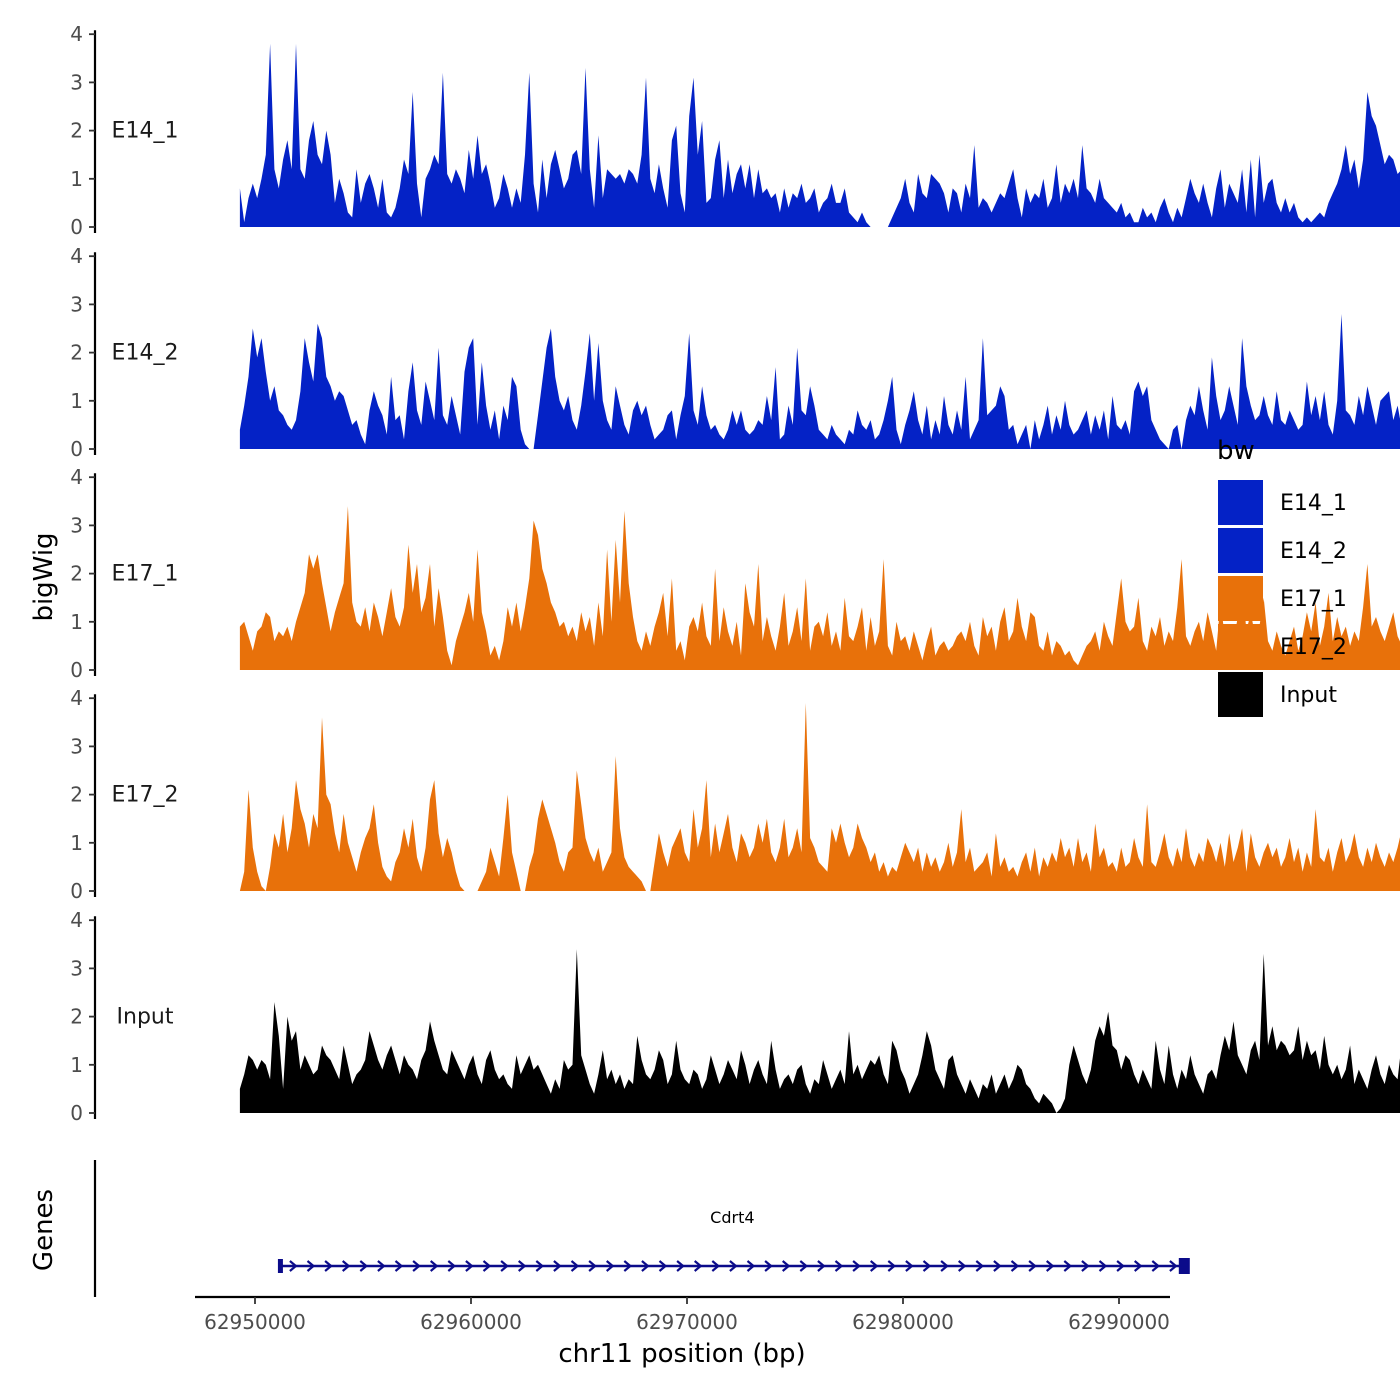  I want to click on y-axis-title: bigWig, so click(44, 576).